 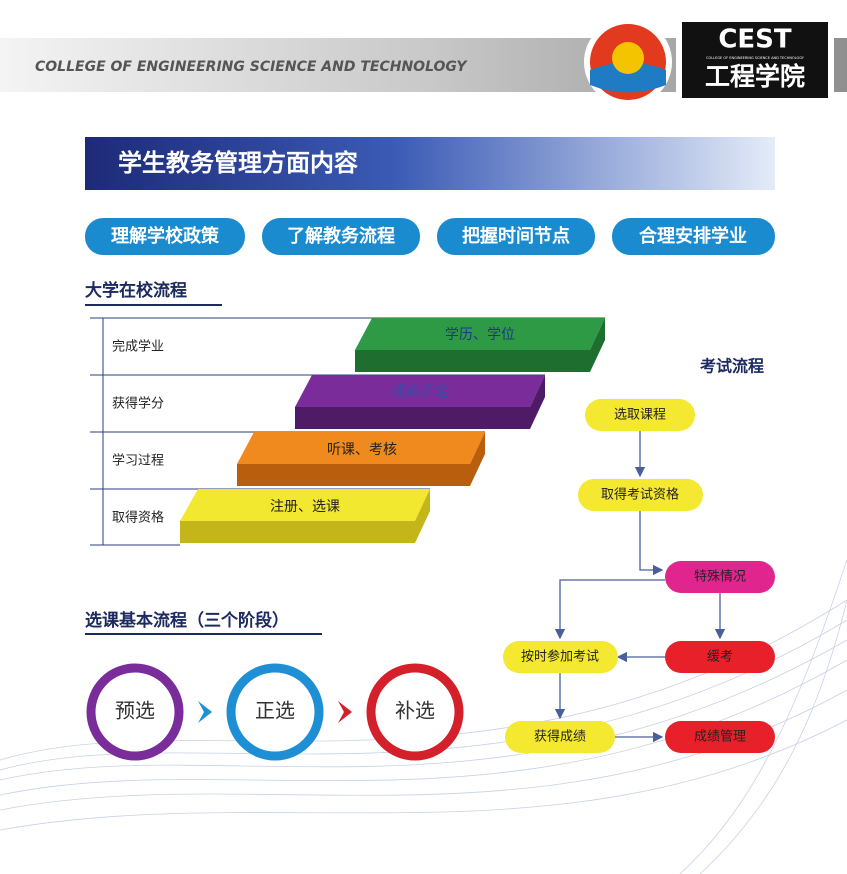 I want to click on section-title: 考试流程, so click(x=732, y=366).